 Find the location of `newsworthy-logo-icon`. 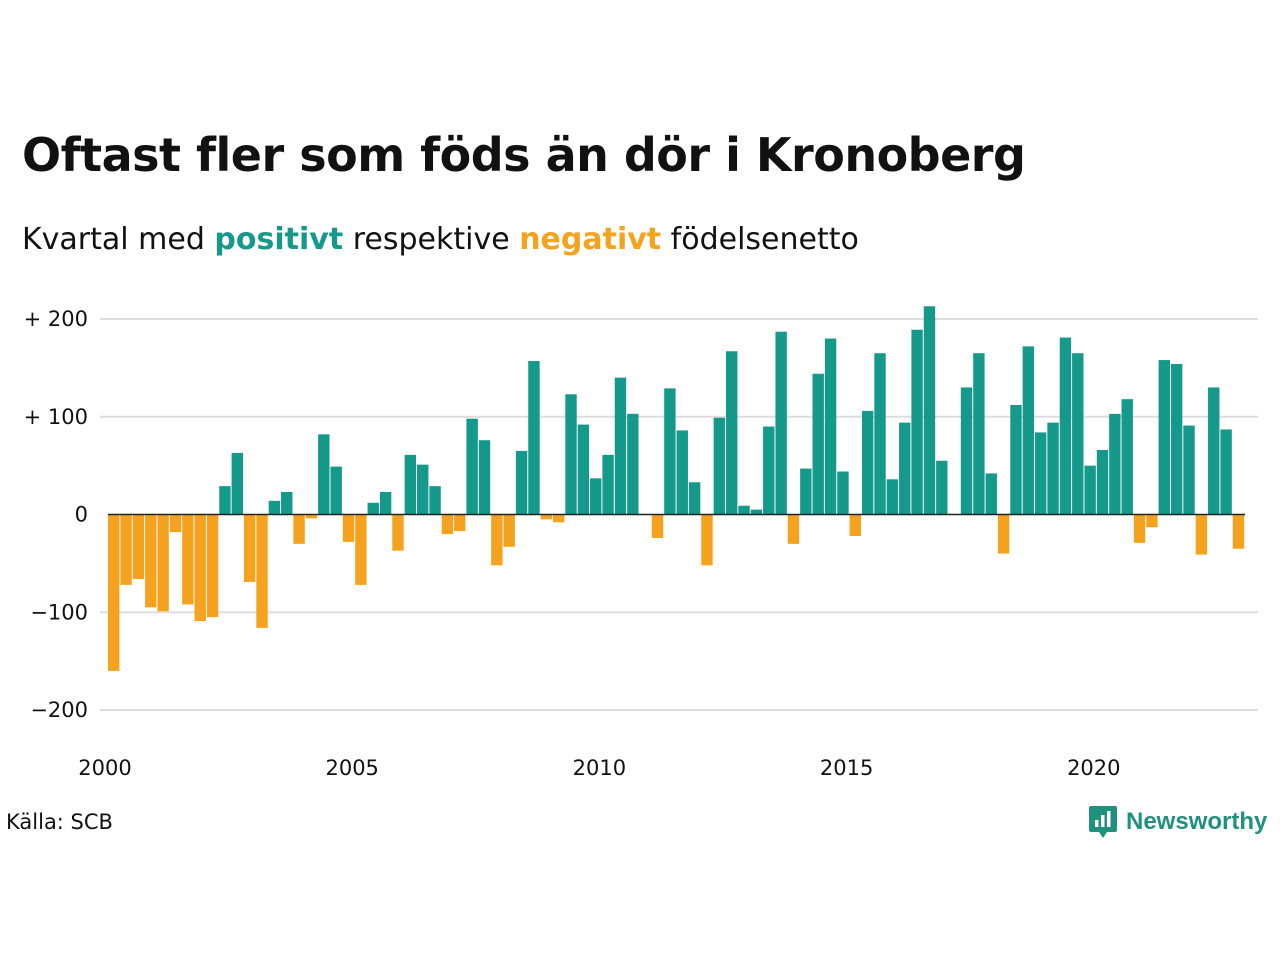

newsworthy-logo-icon is located at coordinates (1103, 822).